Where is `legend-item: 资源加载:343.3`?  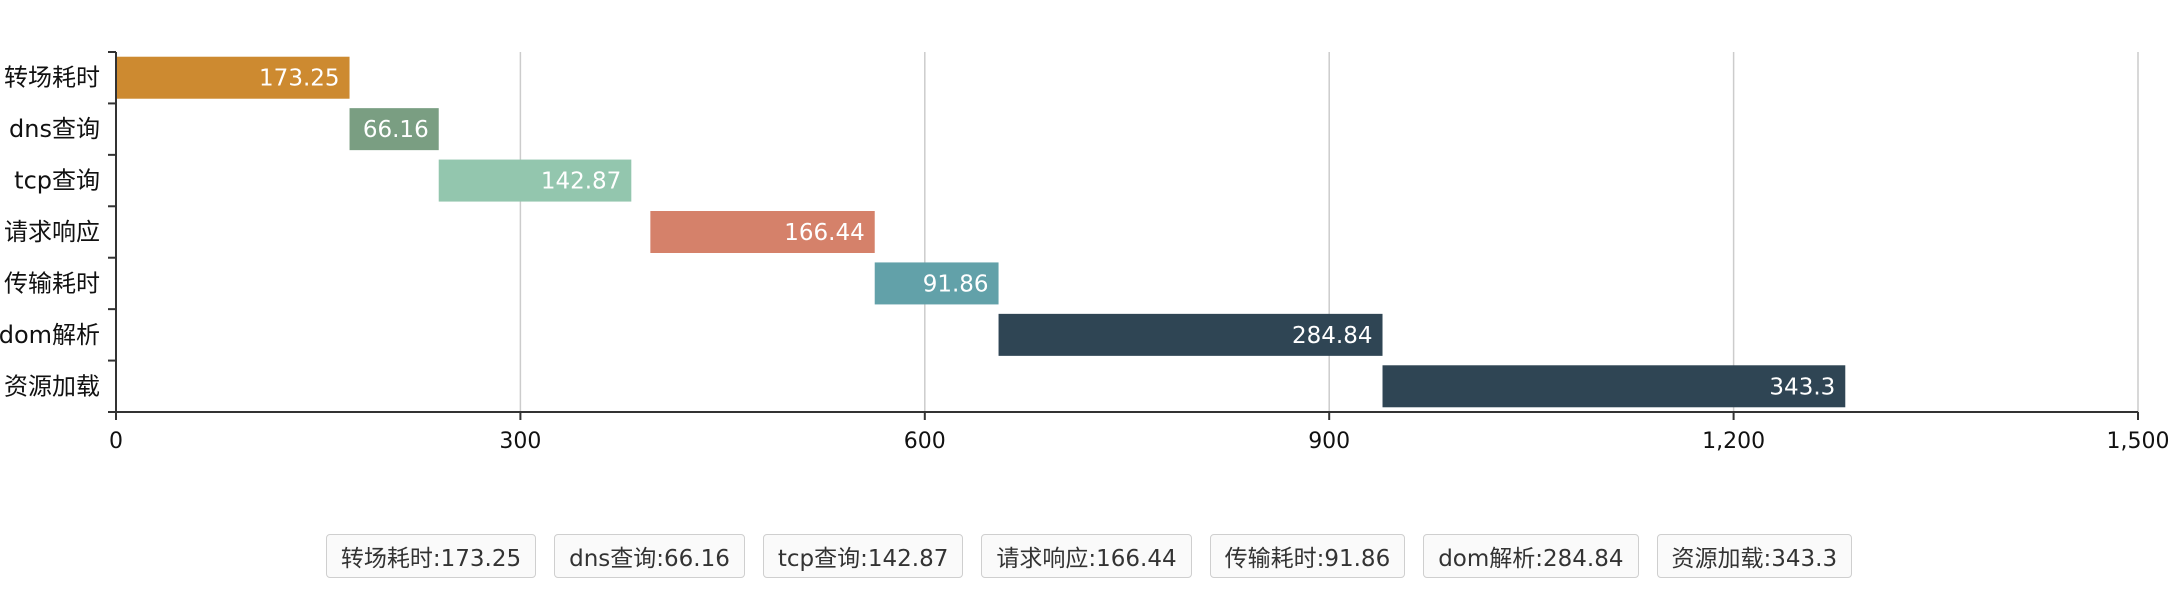 legend-item: 资源加载:343.3 is located at coordinates (1754, 556).